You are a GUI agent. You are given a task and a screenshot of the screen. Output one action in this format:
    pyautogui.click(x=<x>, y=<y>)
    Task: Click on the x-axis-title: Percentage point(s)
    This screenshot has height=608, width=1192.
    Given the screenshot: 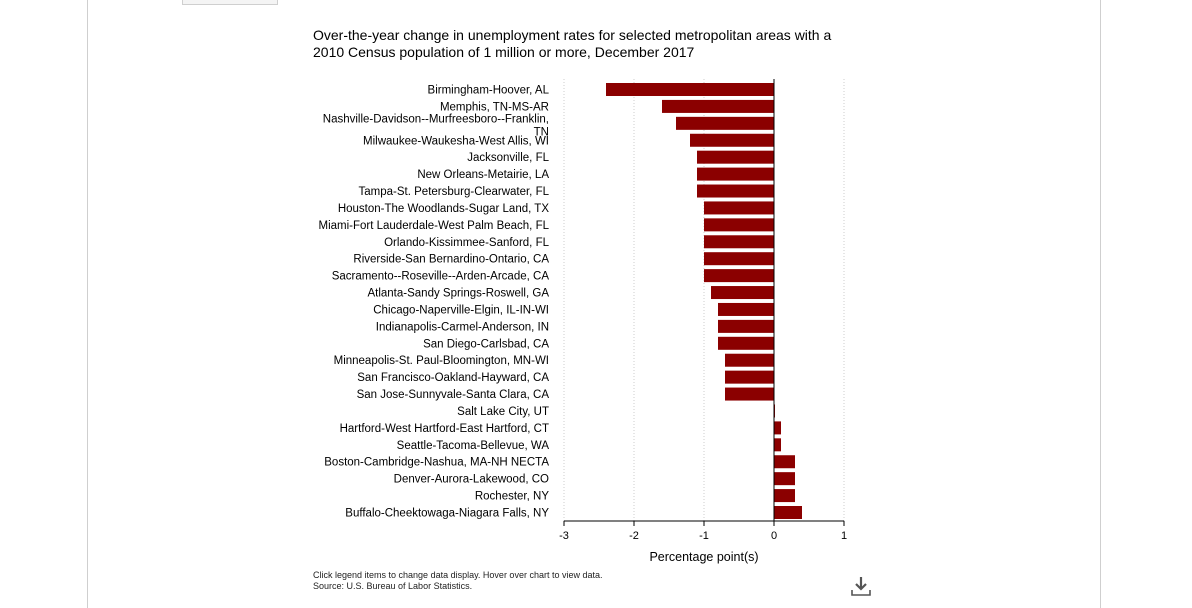 What is the action you would take?
    pyautogui.click(x=703, y=557)
    